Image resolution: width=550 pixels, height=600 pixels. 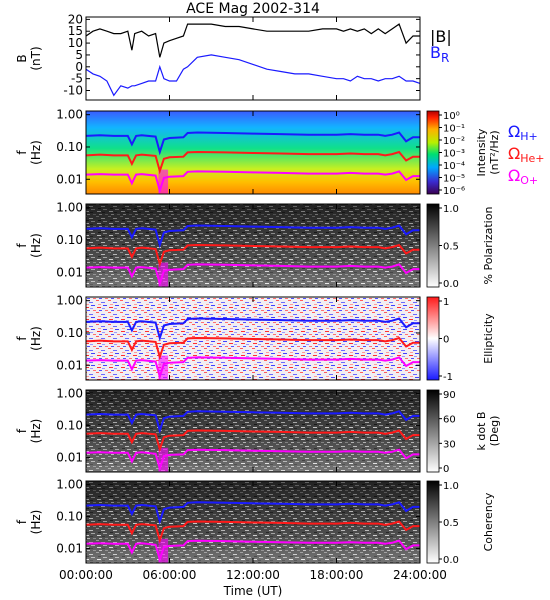 What do you see at coordinates (77, 79) in the screenshot?
I see `y-tick-label: -5` at bounding box center [77, 79].